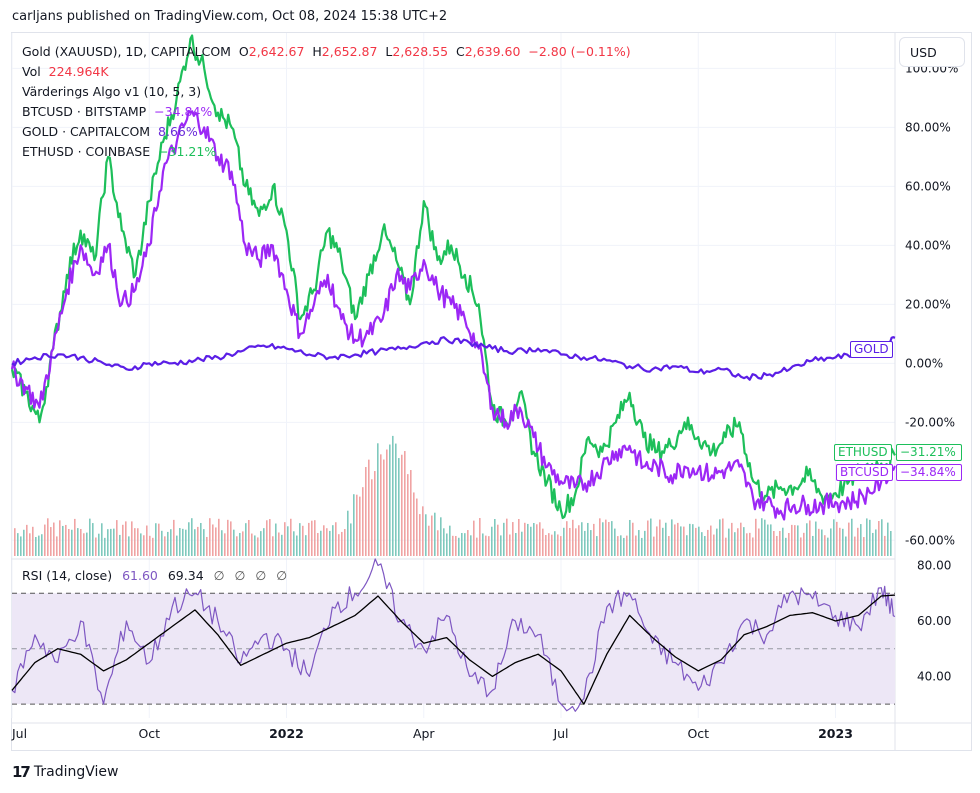 The width and height of the screenshot is (980, 793). What do you see at coordinates (871, 349) in the screenshot?
I see `gold-price-tag: GOLD` at bounding box center [871, 349].